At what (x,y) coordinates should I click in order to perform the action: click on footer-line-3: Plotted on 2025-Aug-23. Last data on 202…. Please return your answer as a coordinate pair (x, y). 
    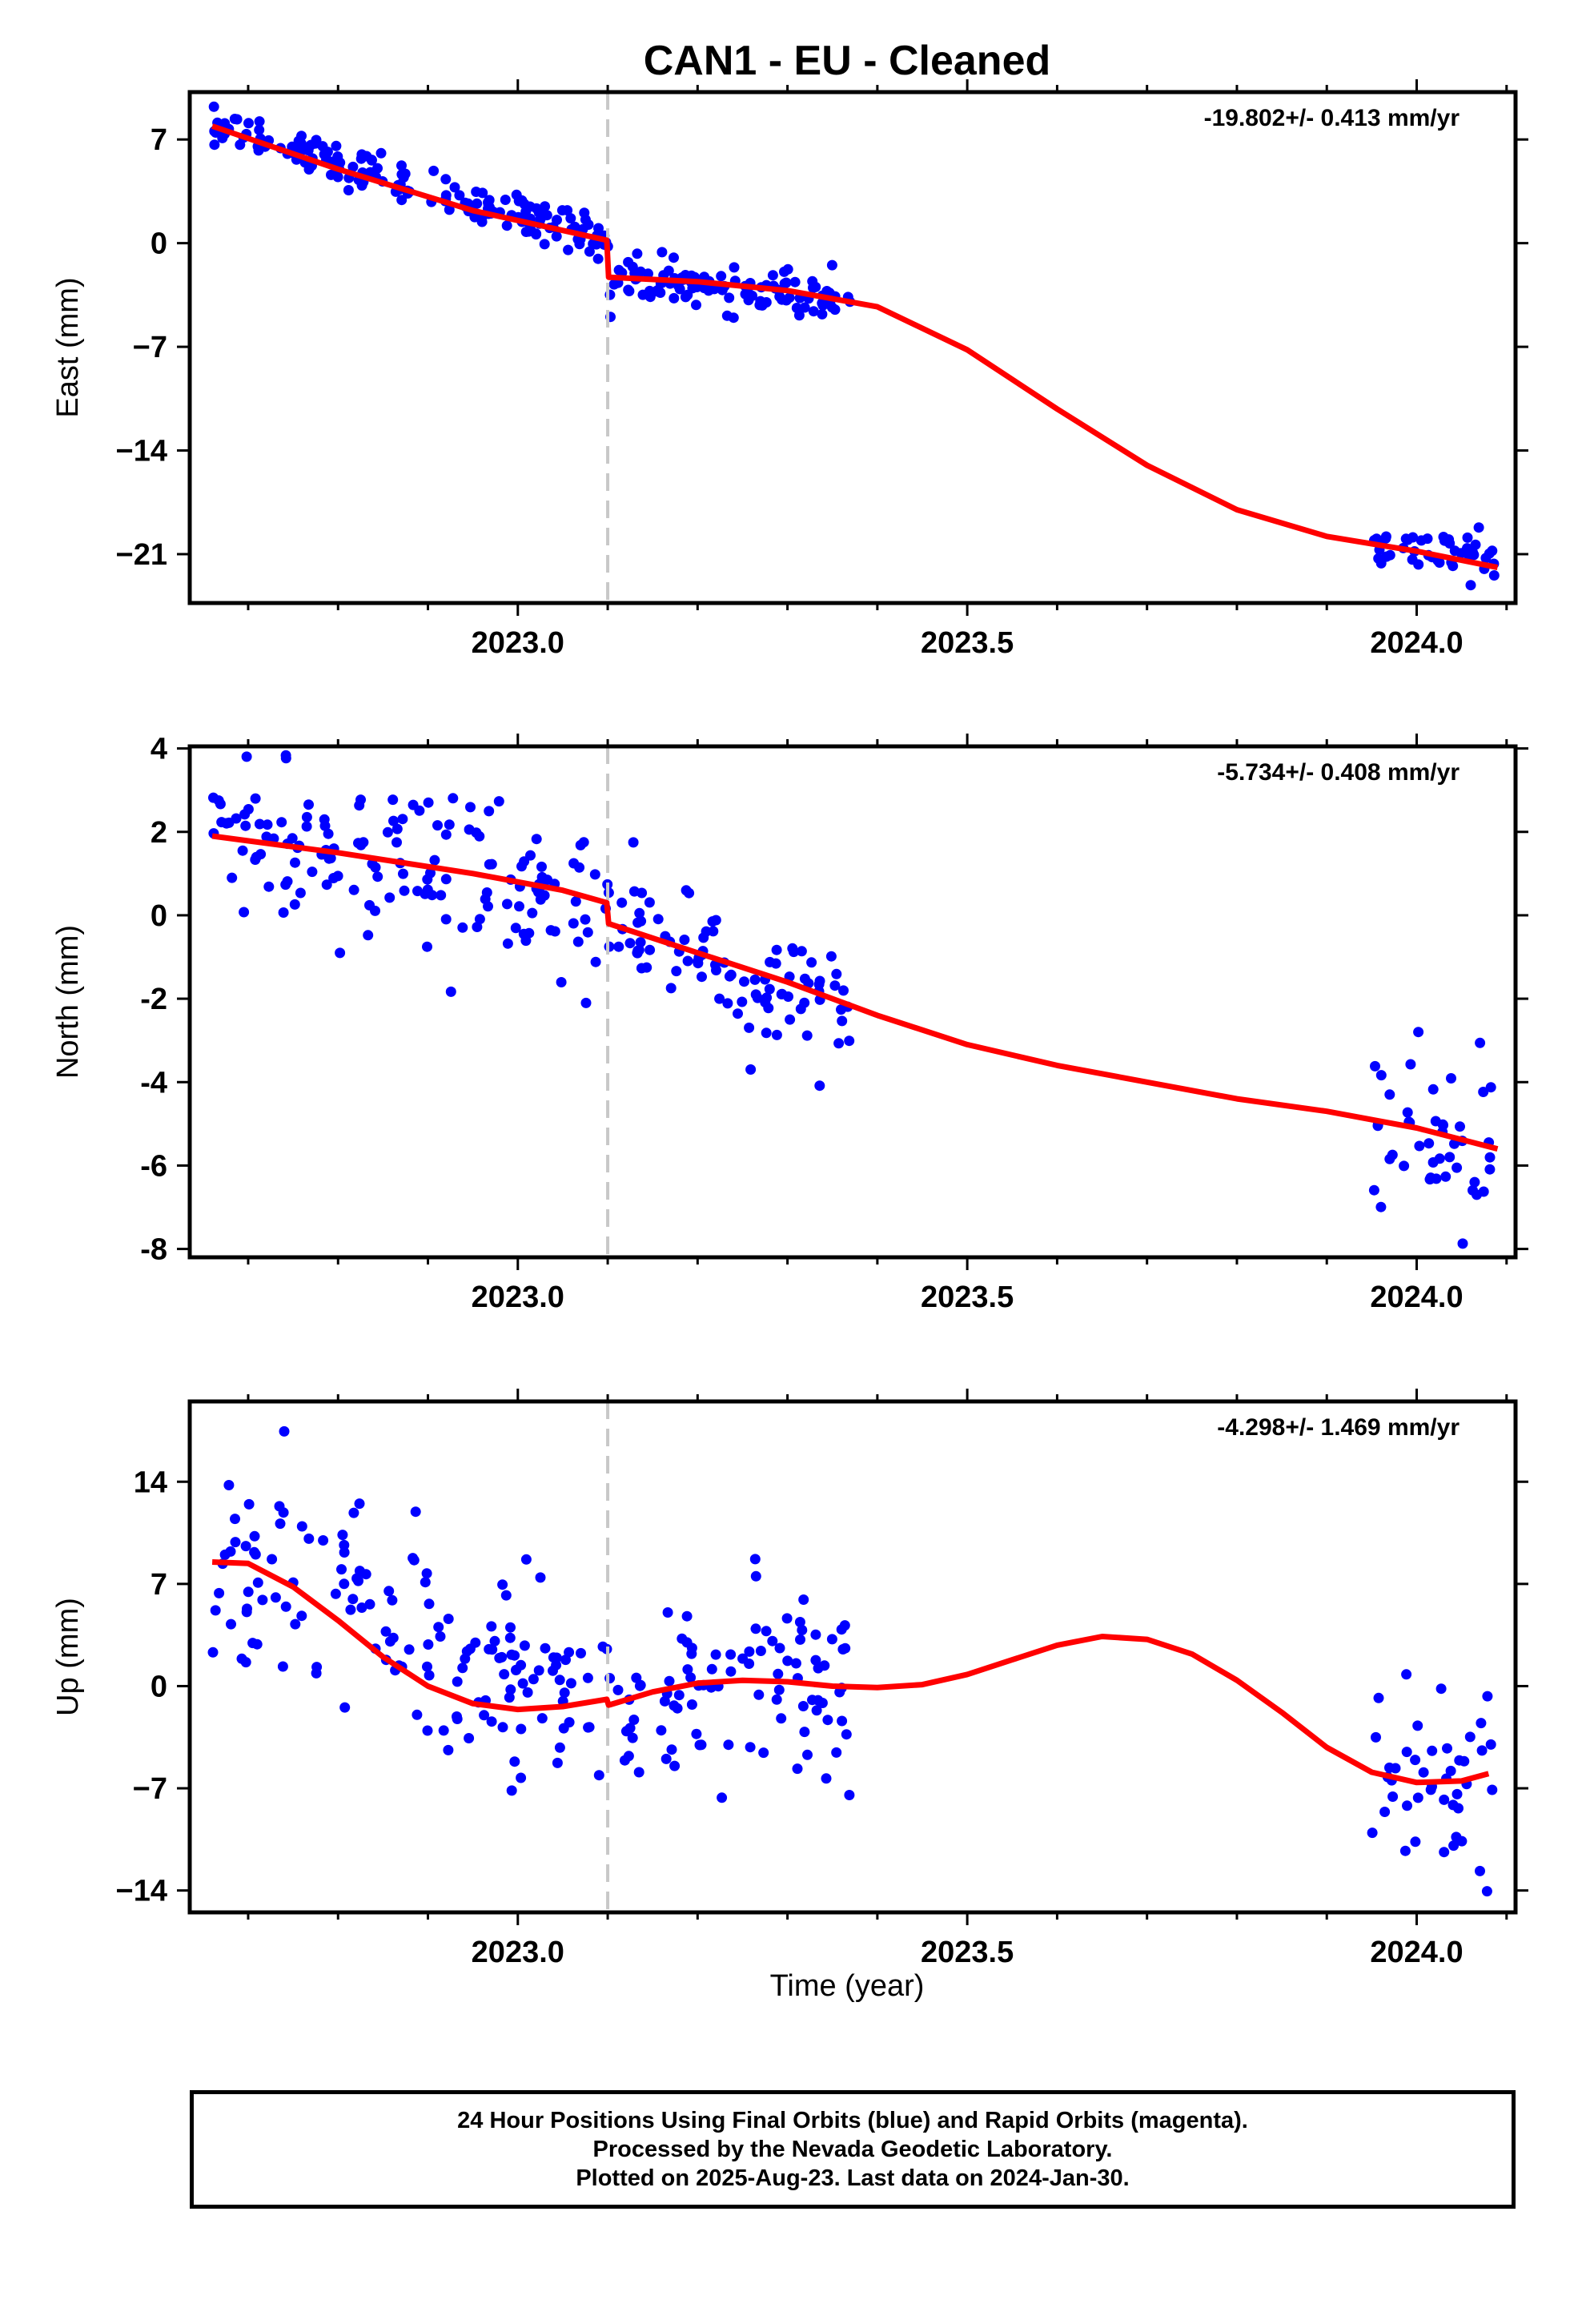
    Looking at the image, I should click on (853, 2178).